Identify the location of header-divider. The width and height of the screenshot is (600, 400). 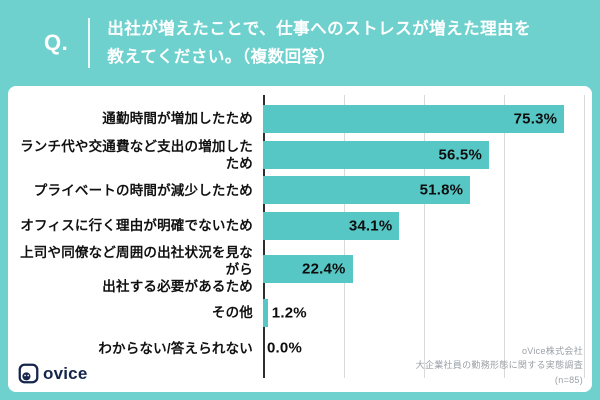
(89, 43).